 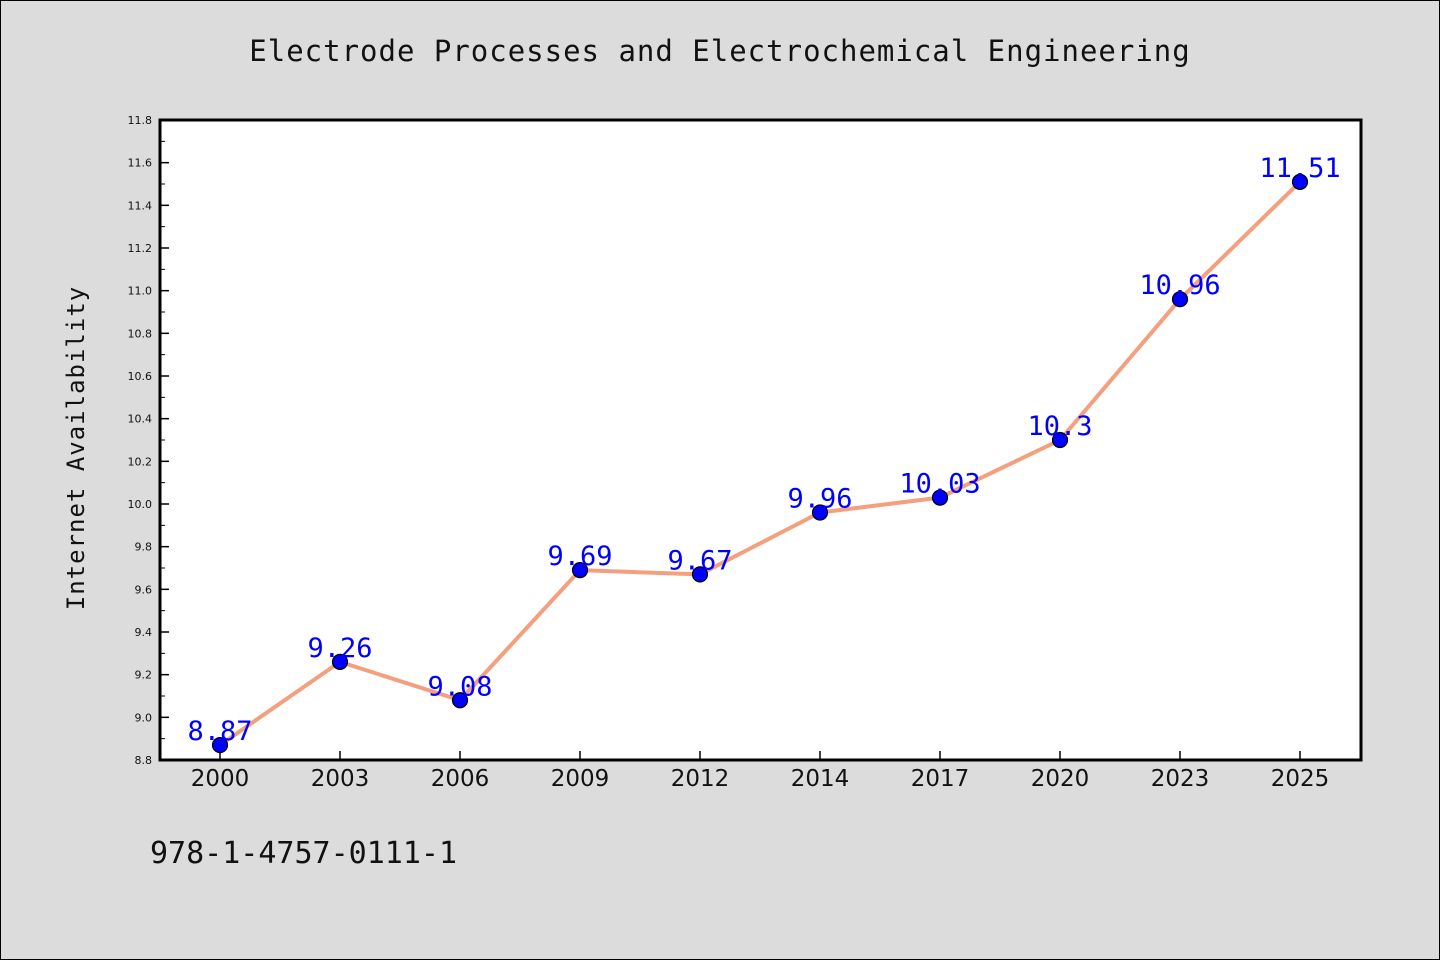 What do you see at coordinates (459, 686) in the screenshot?
I see `data-label: 9.08` at bounding box center [459, 686].